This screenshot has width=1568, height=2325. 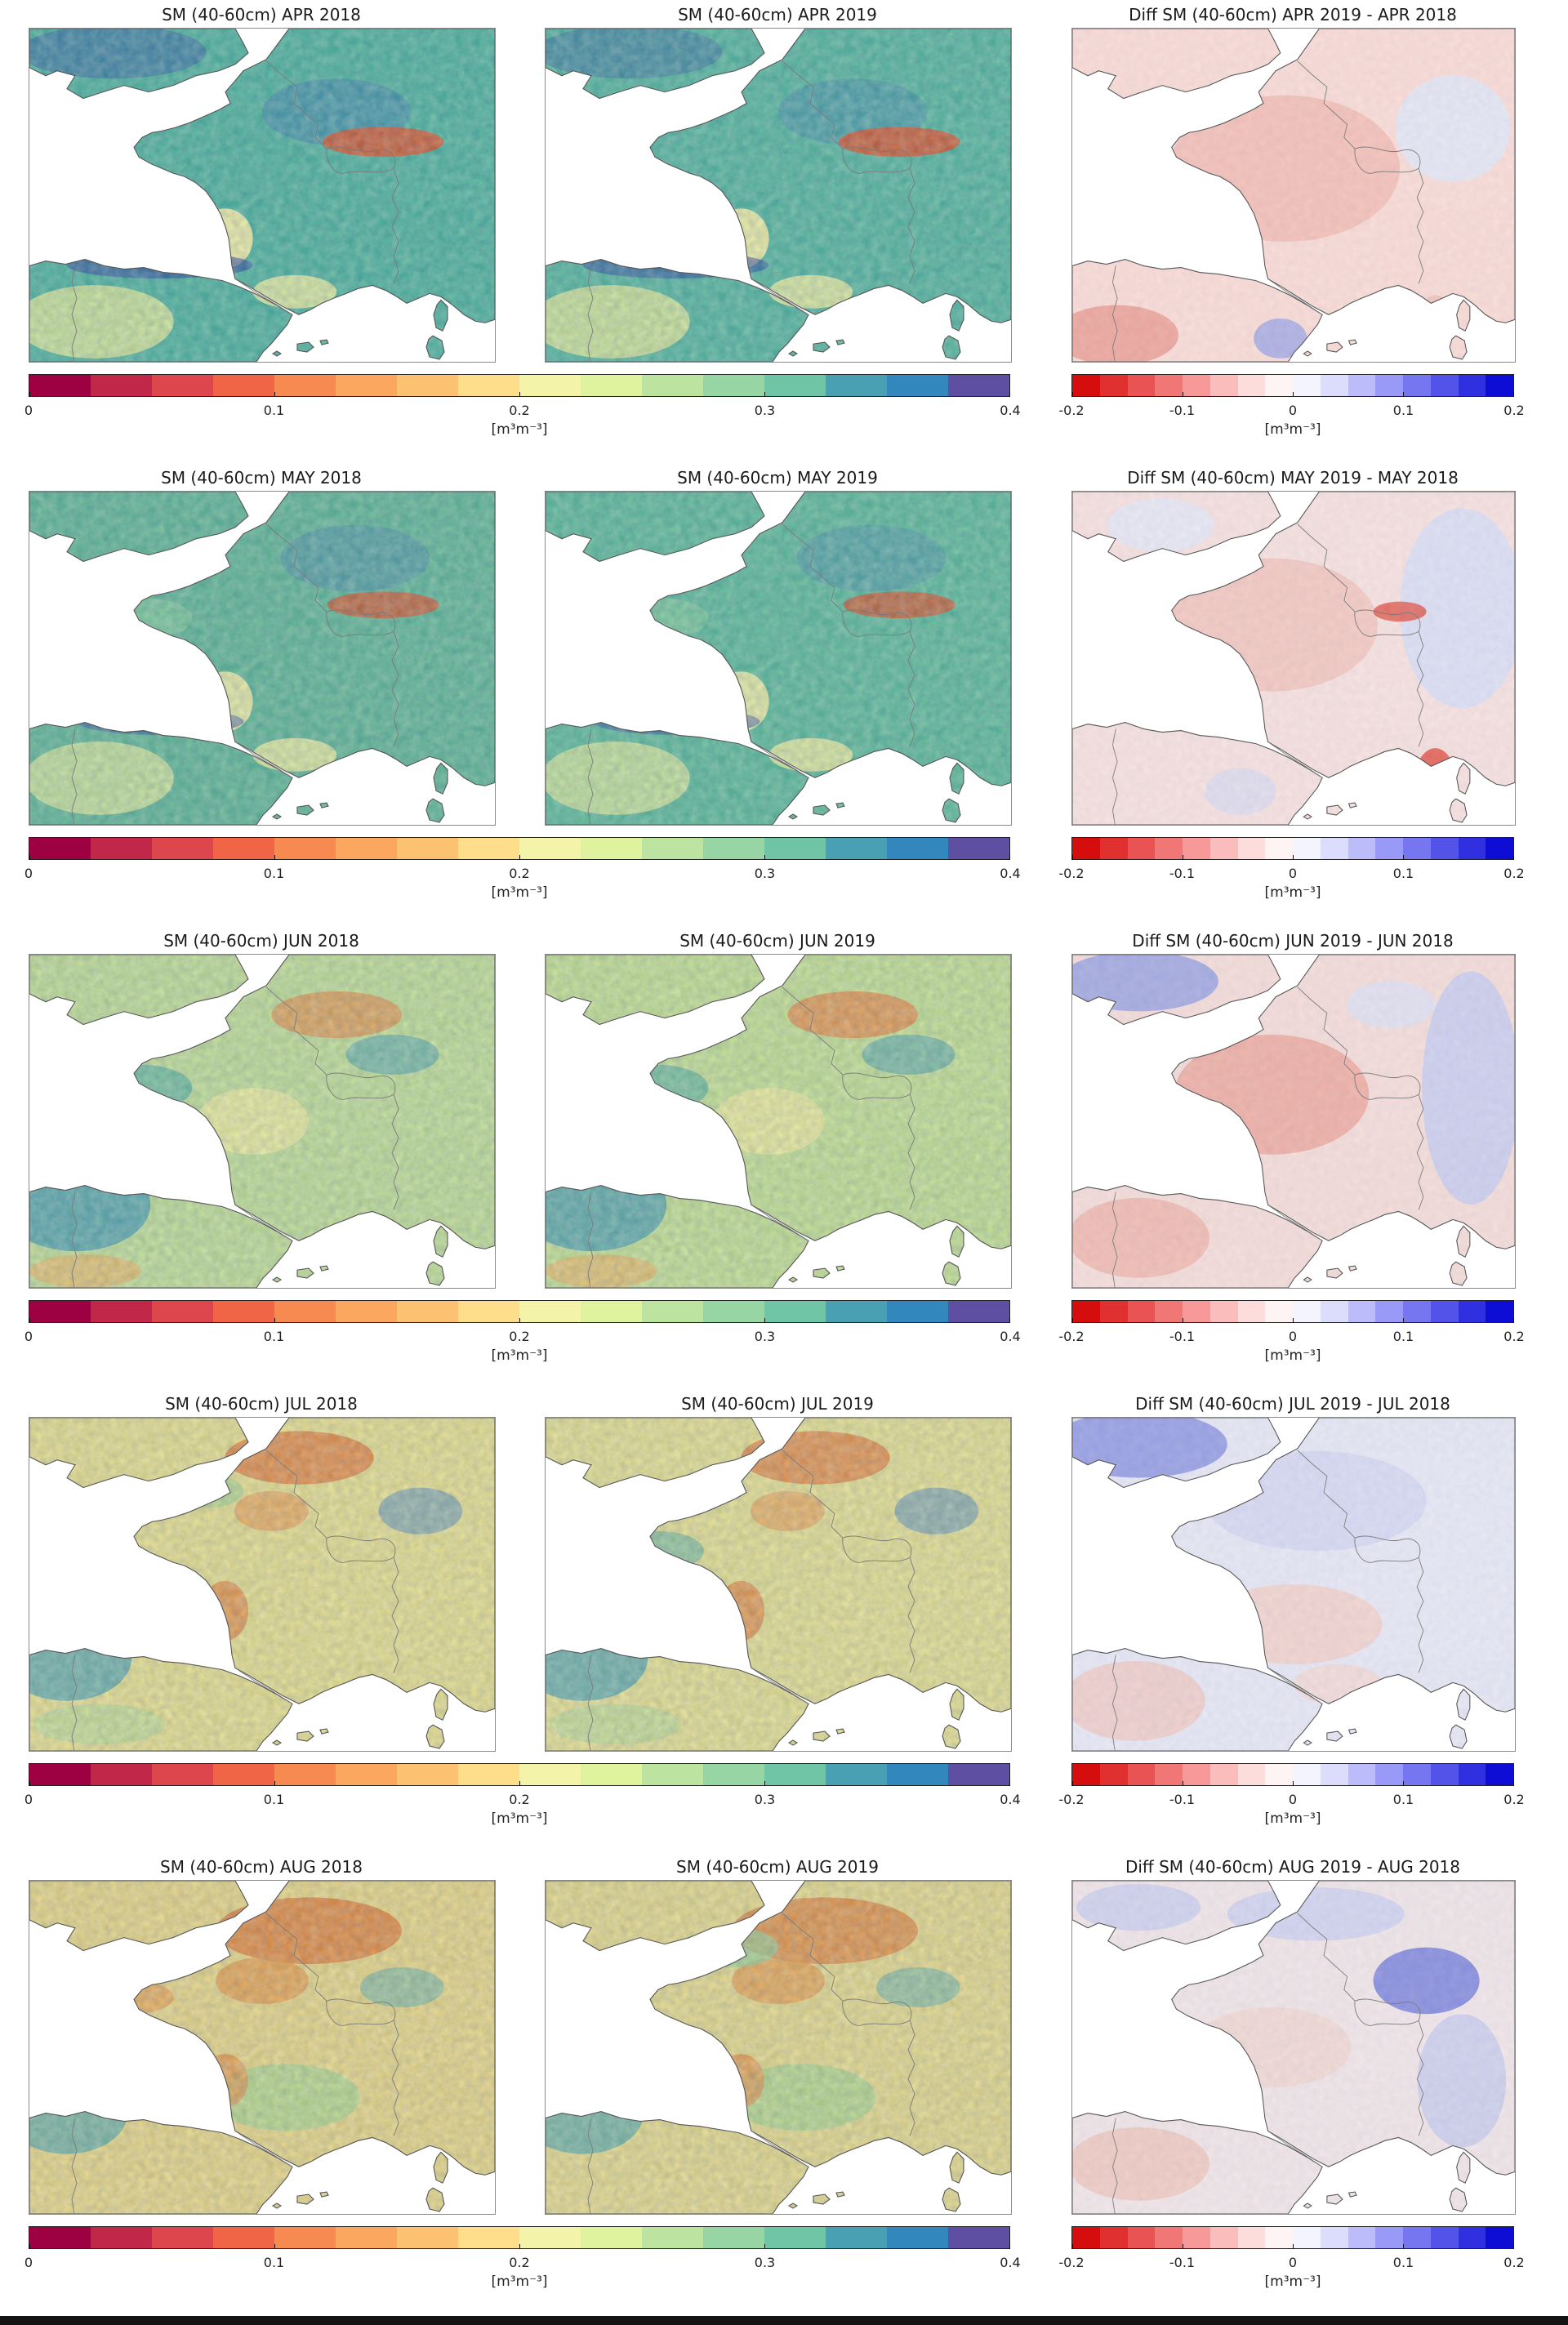 What do you see at coordinates (1293, 941) in the screenshot?
I see `panel-title: Diff SM (40-60cm) JUN 2019 - JUN 2018` at bounding box center [1293, 941].